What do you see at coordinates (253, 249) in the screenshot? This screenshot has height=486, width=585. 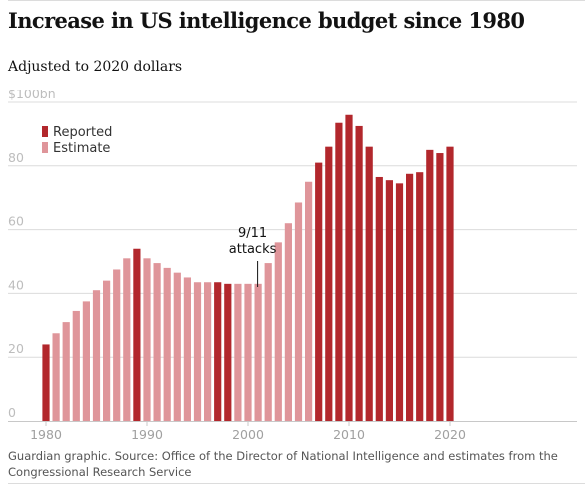 I see `annotation-text: attacks` at bounding box center [253, 249].